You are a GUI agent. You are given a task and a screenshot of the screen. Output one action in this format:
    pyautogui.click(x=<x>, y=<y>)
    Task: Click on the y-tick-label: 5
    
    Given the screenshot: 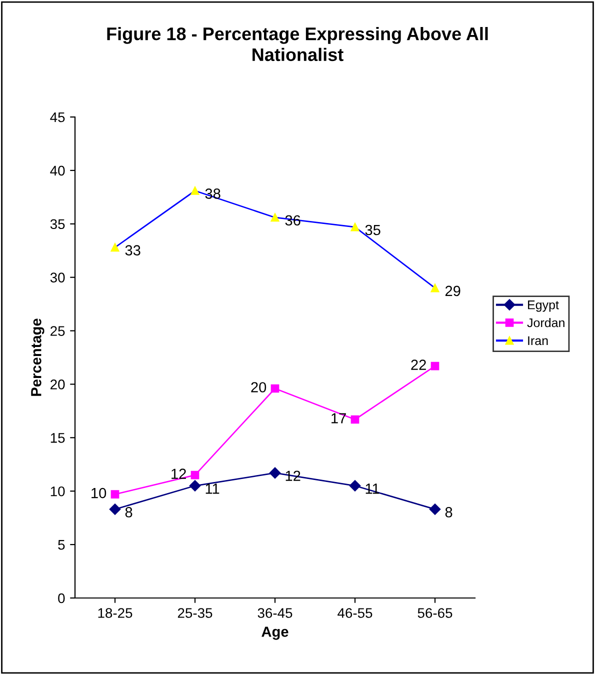 What is the action you would take?
    pyautogui.click(x=61, y=545)
    